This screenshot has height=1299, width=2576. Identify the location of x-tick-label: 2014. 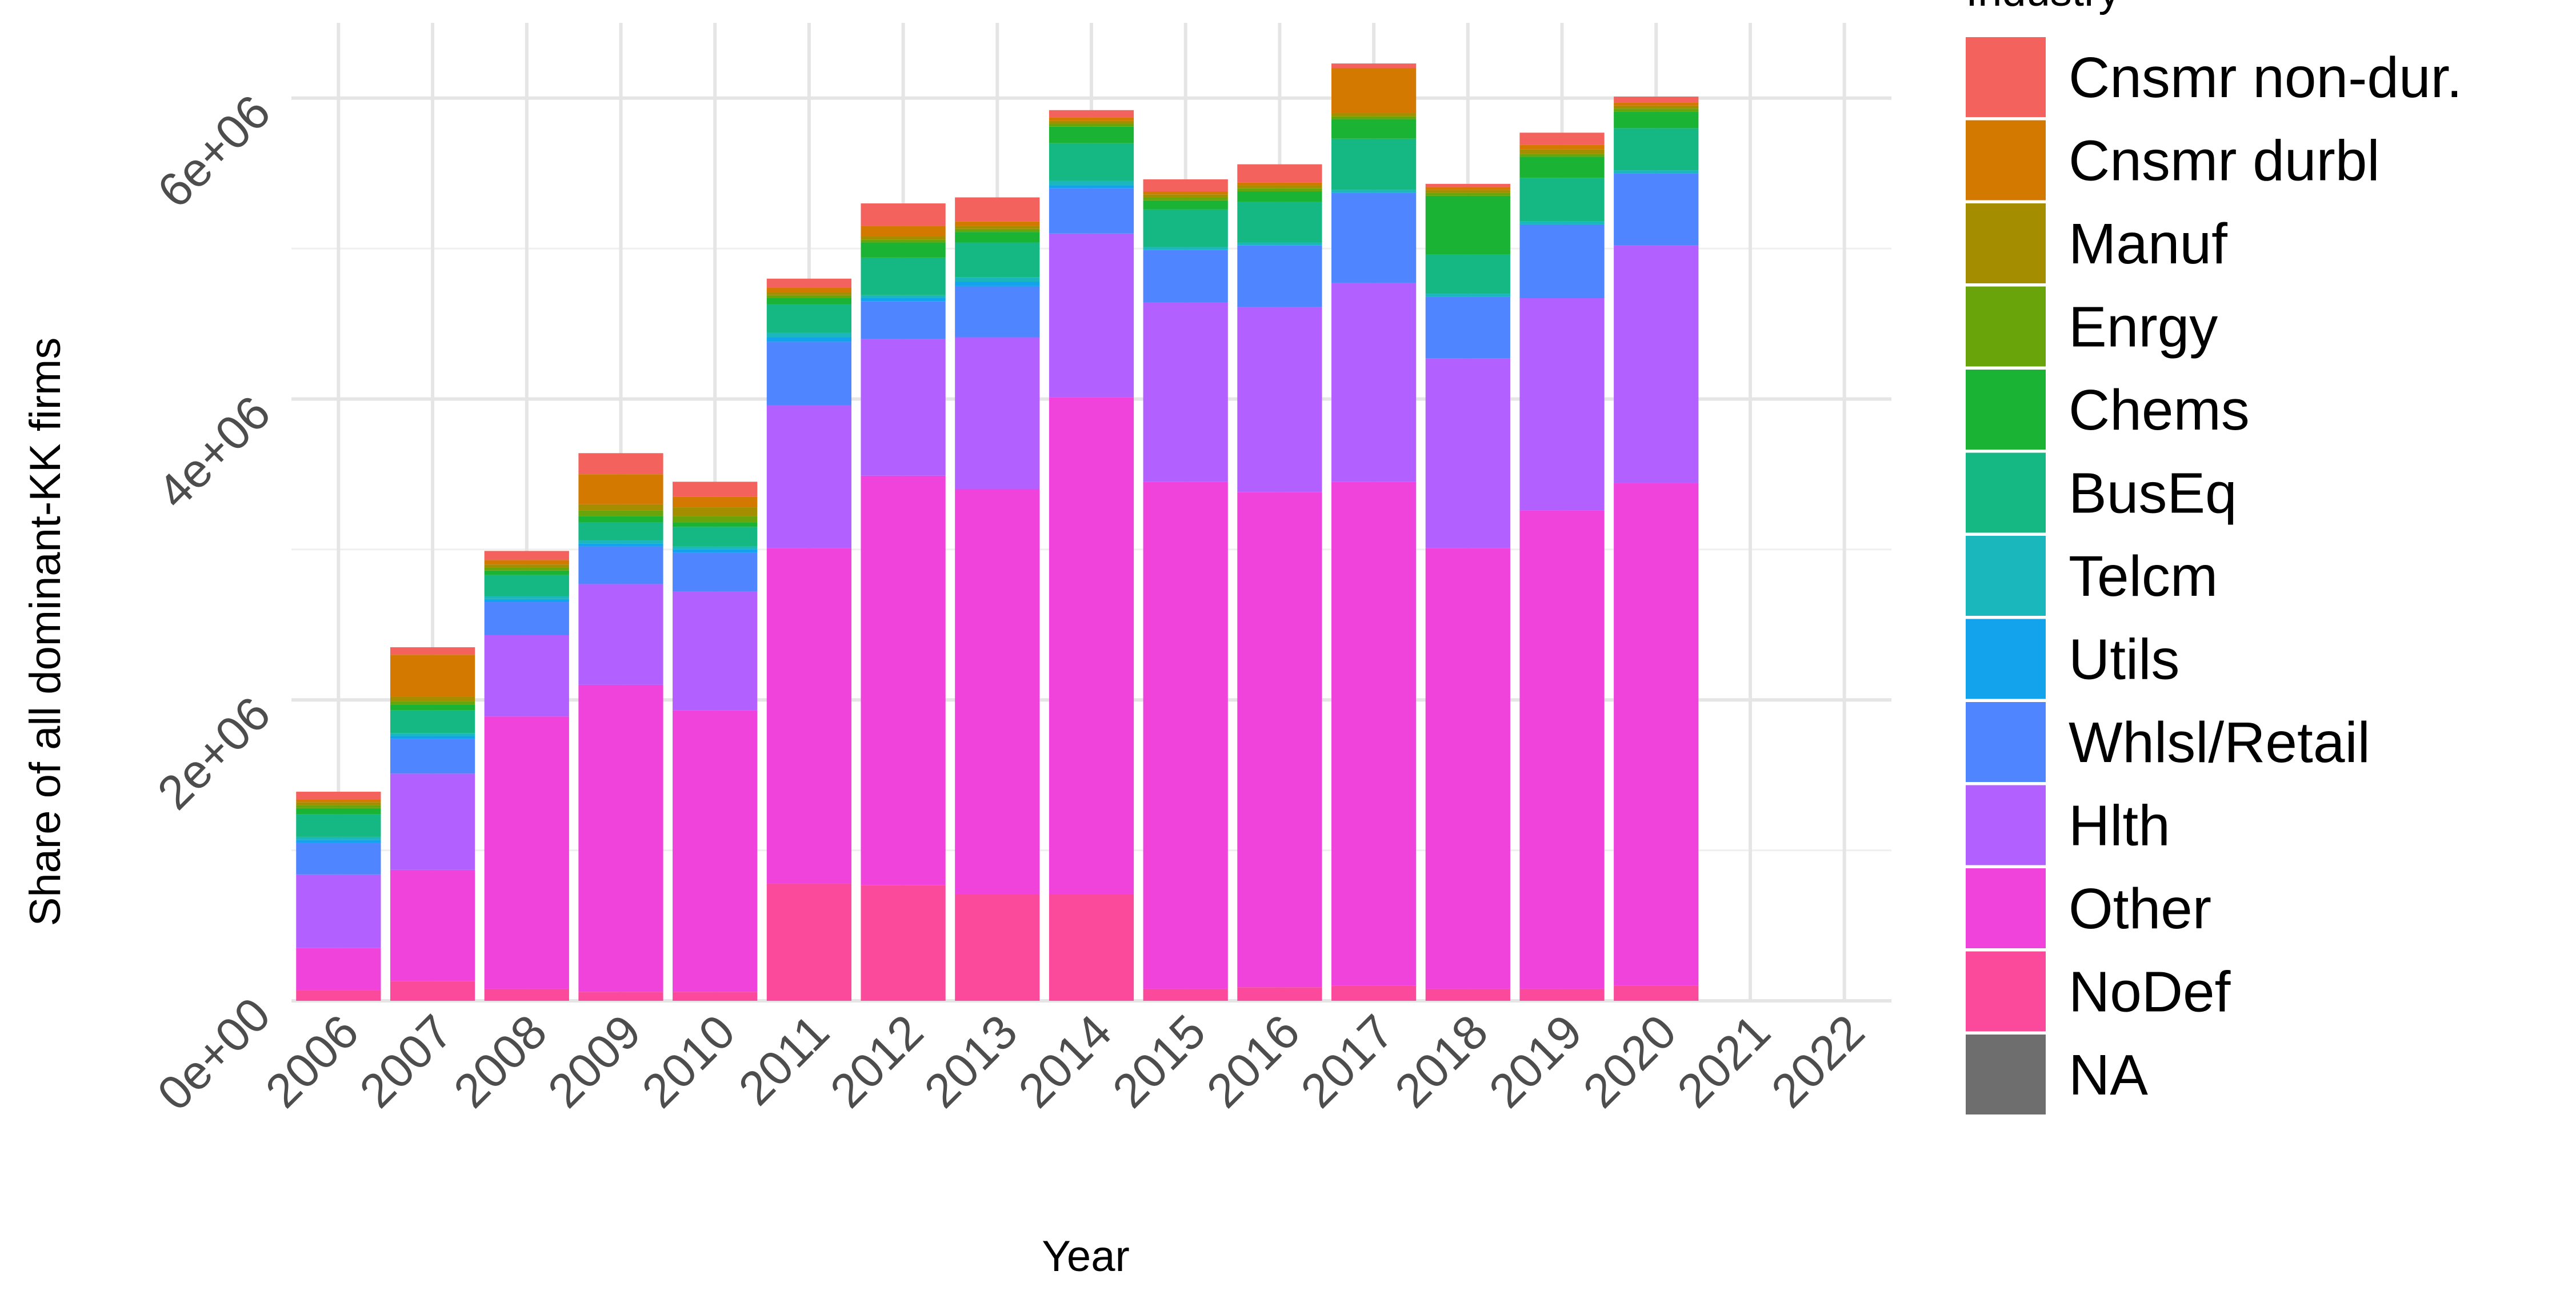
(1065, 1061).